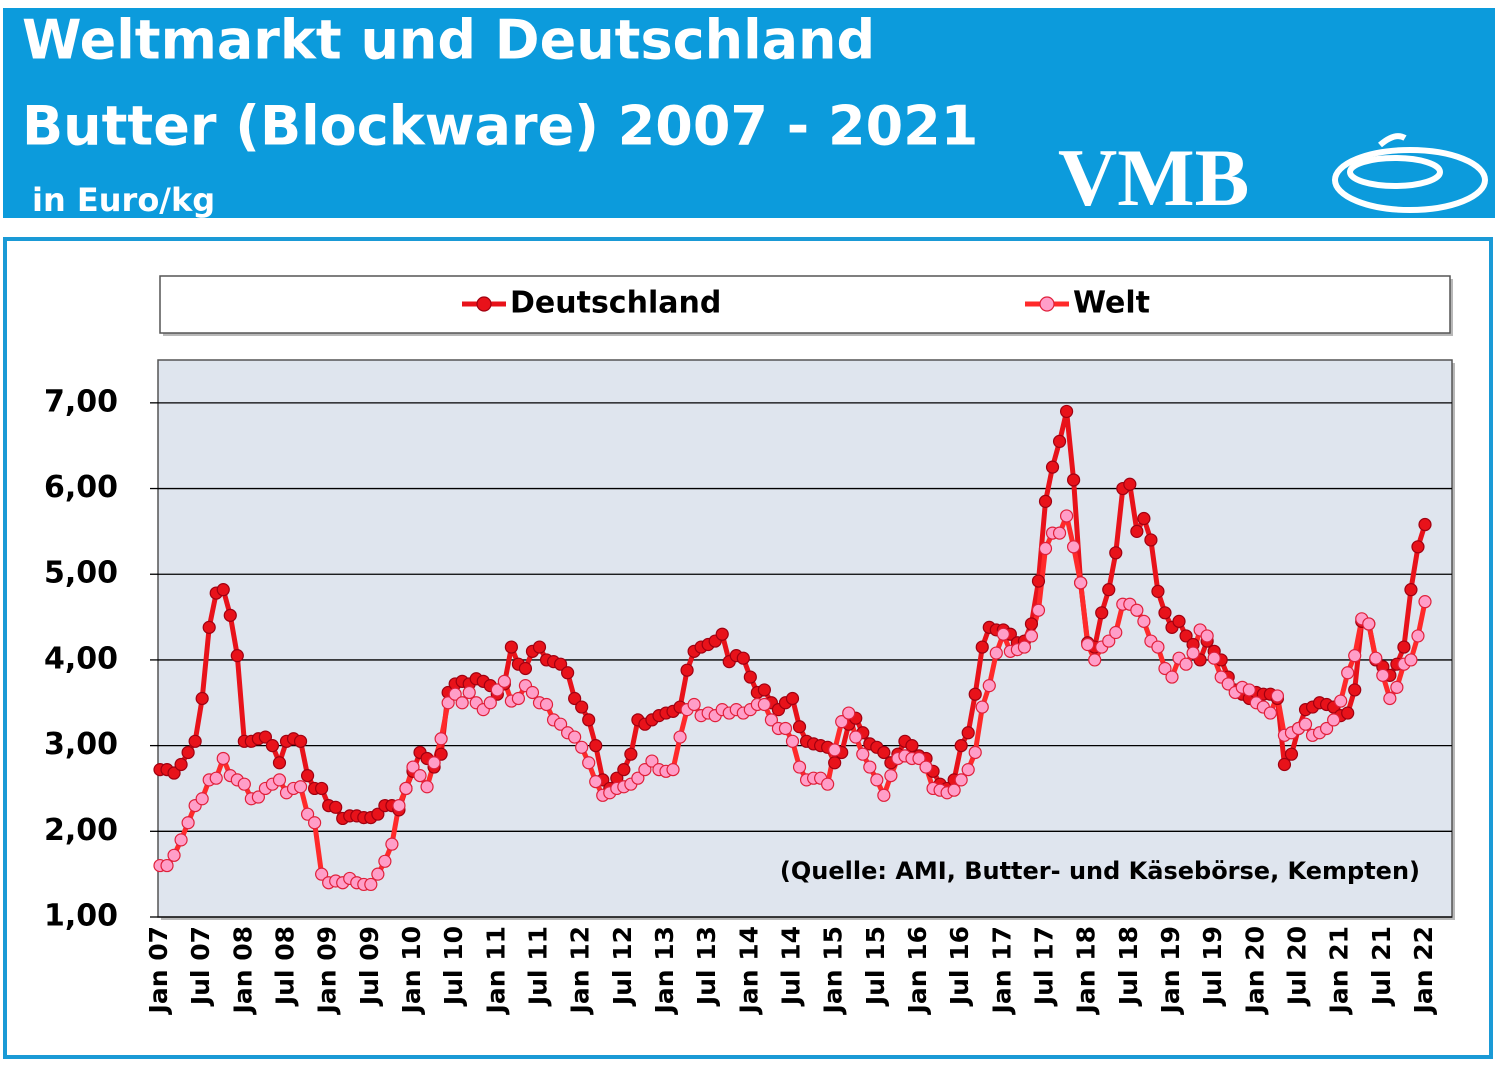 The width and height of the screenshot is (1500, 1067). What do you see at coordinates (285, 966) in the screenshot?
I see `x-tick-label: Jul 08` at bounding box center [285, 966].